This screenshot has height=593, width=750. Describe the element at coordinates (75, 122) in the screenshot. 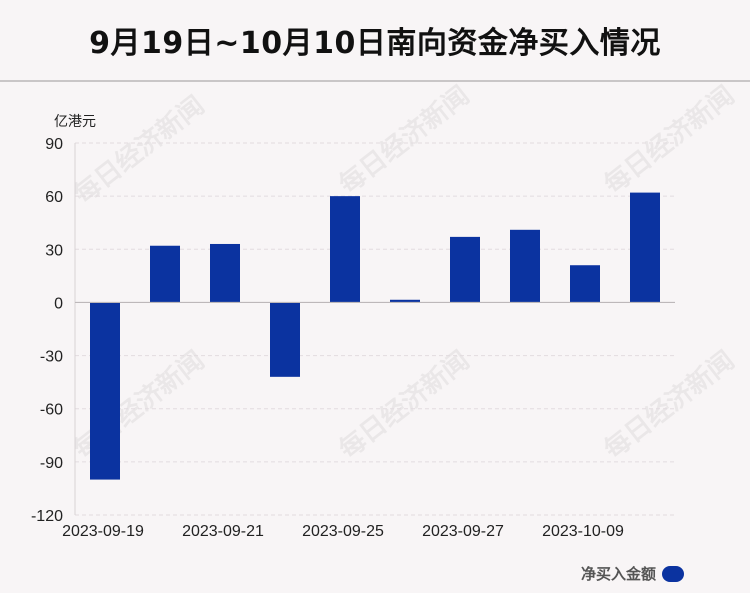

I see `y-axis-unit-label: 亿港元` at that location.